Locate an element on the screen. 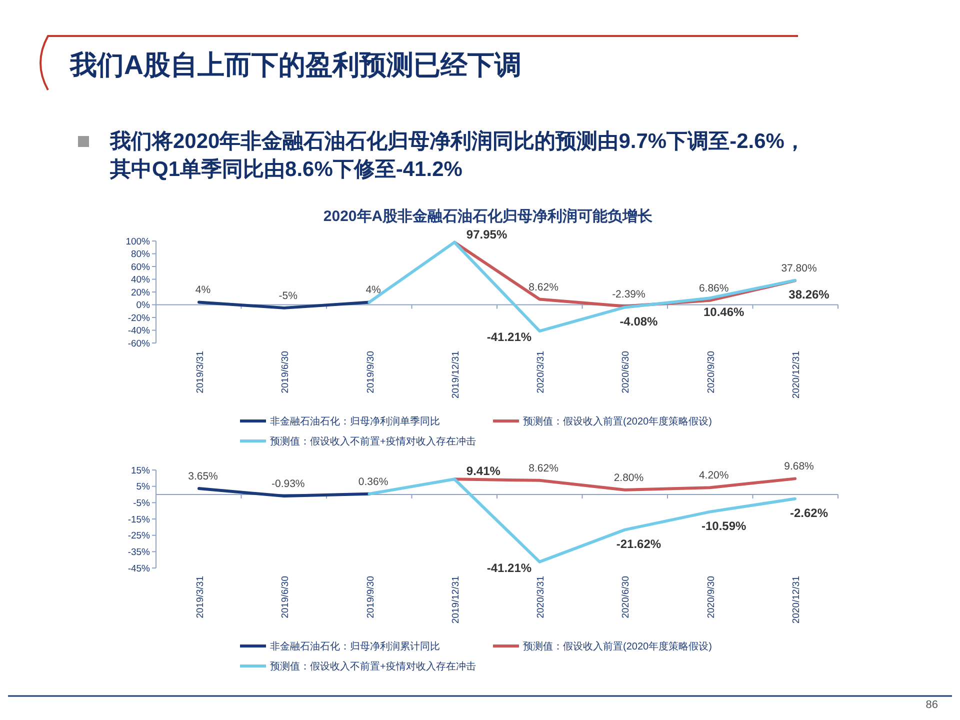 Image resolution: width=960 pixels, height=720 pixels. data-label: 38.26% is located at coordinates (809, 294).